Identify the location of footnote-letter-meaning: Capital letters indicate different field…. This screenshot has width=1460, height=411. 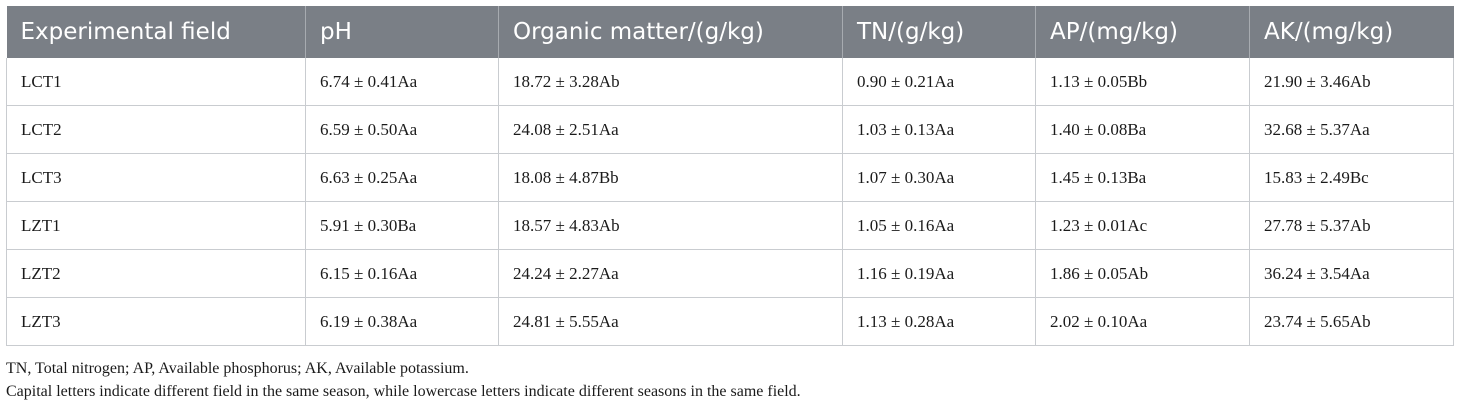
(403, 391).